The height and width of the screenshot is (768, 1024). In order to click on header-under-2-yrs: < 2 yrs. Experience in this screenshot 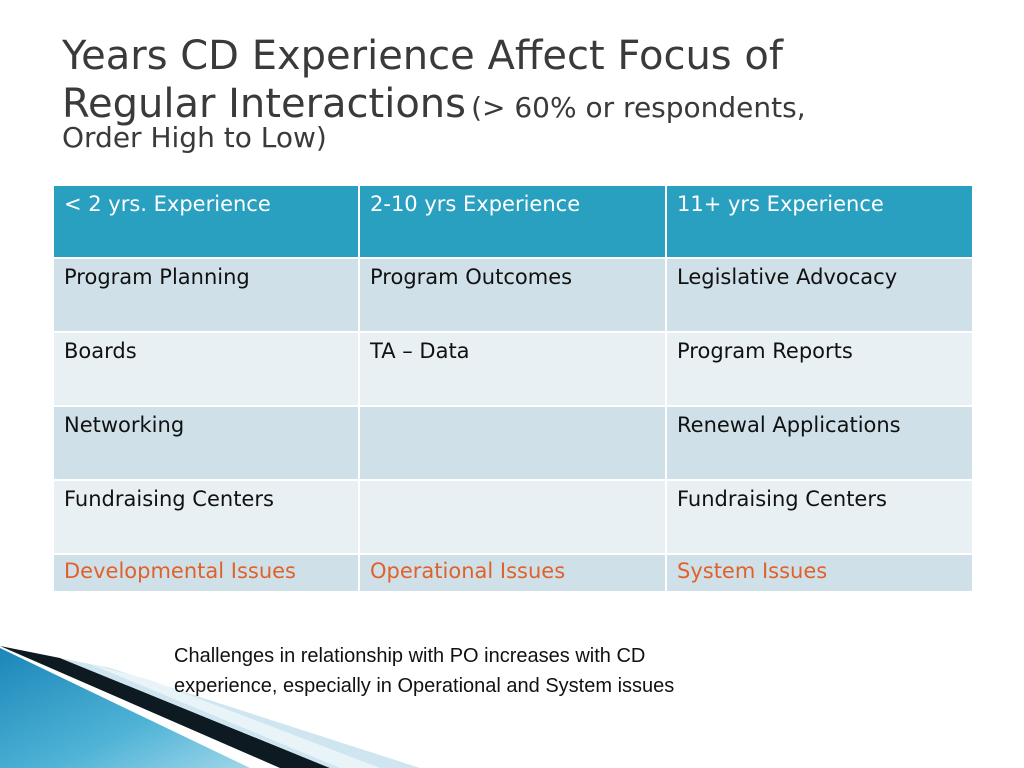, I will do `click(206, 221)`.